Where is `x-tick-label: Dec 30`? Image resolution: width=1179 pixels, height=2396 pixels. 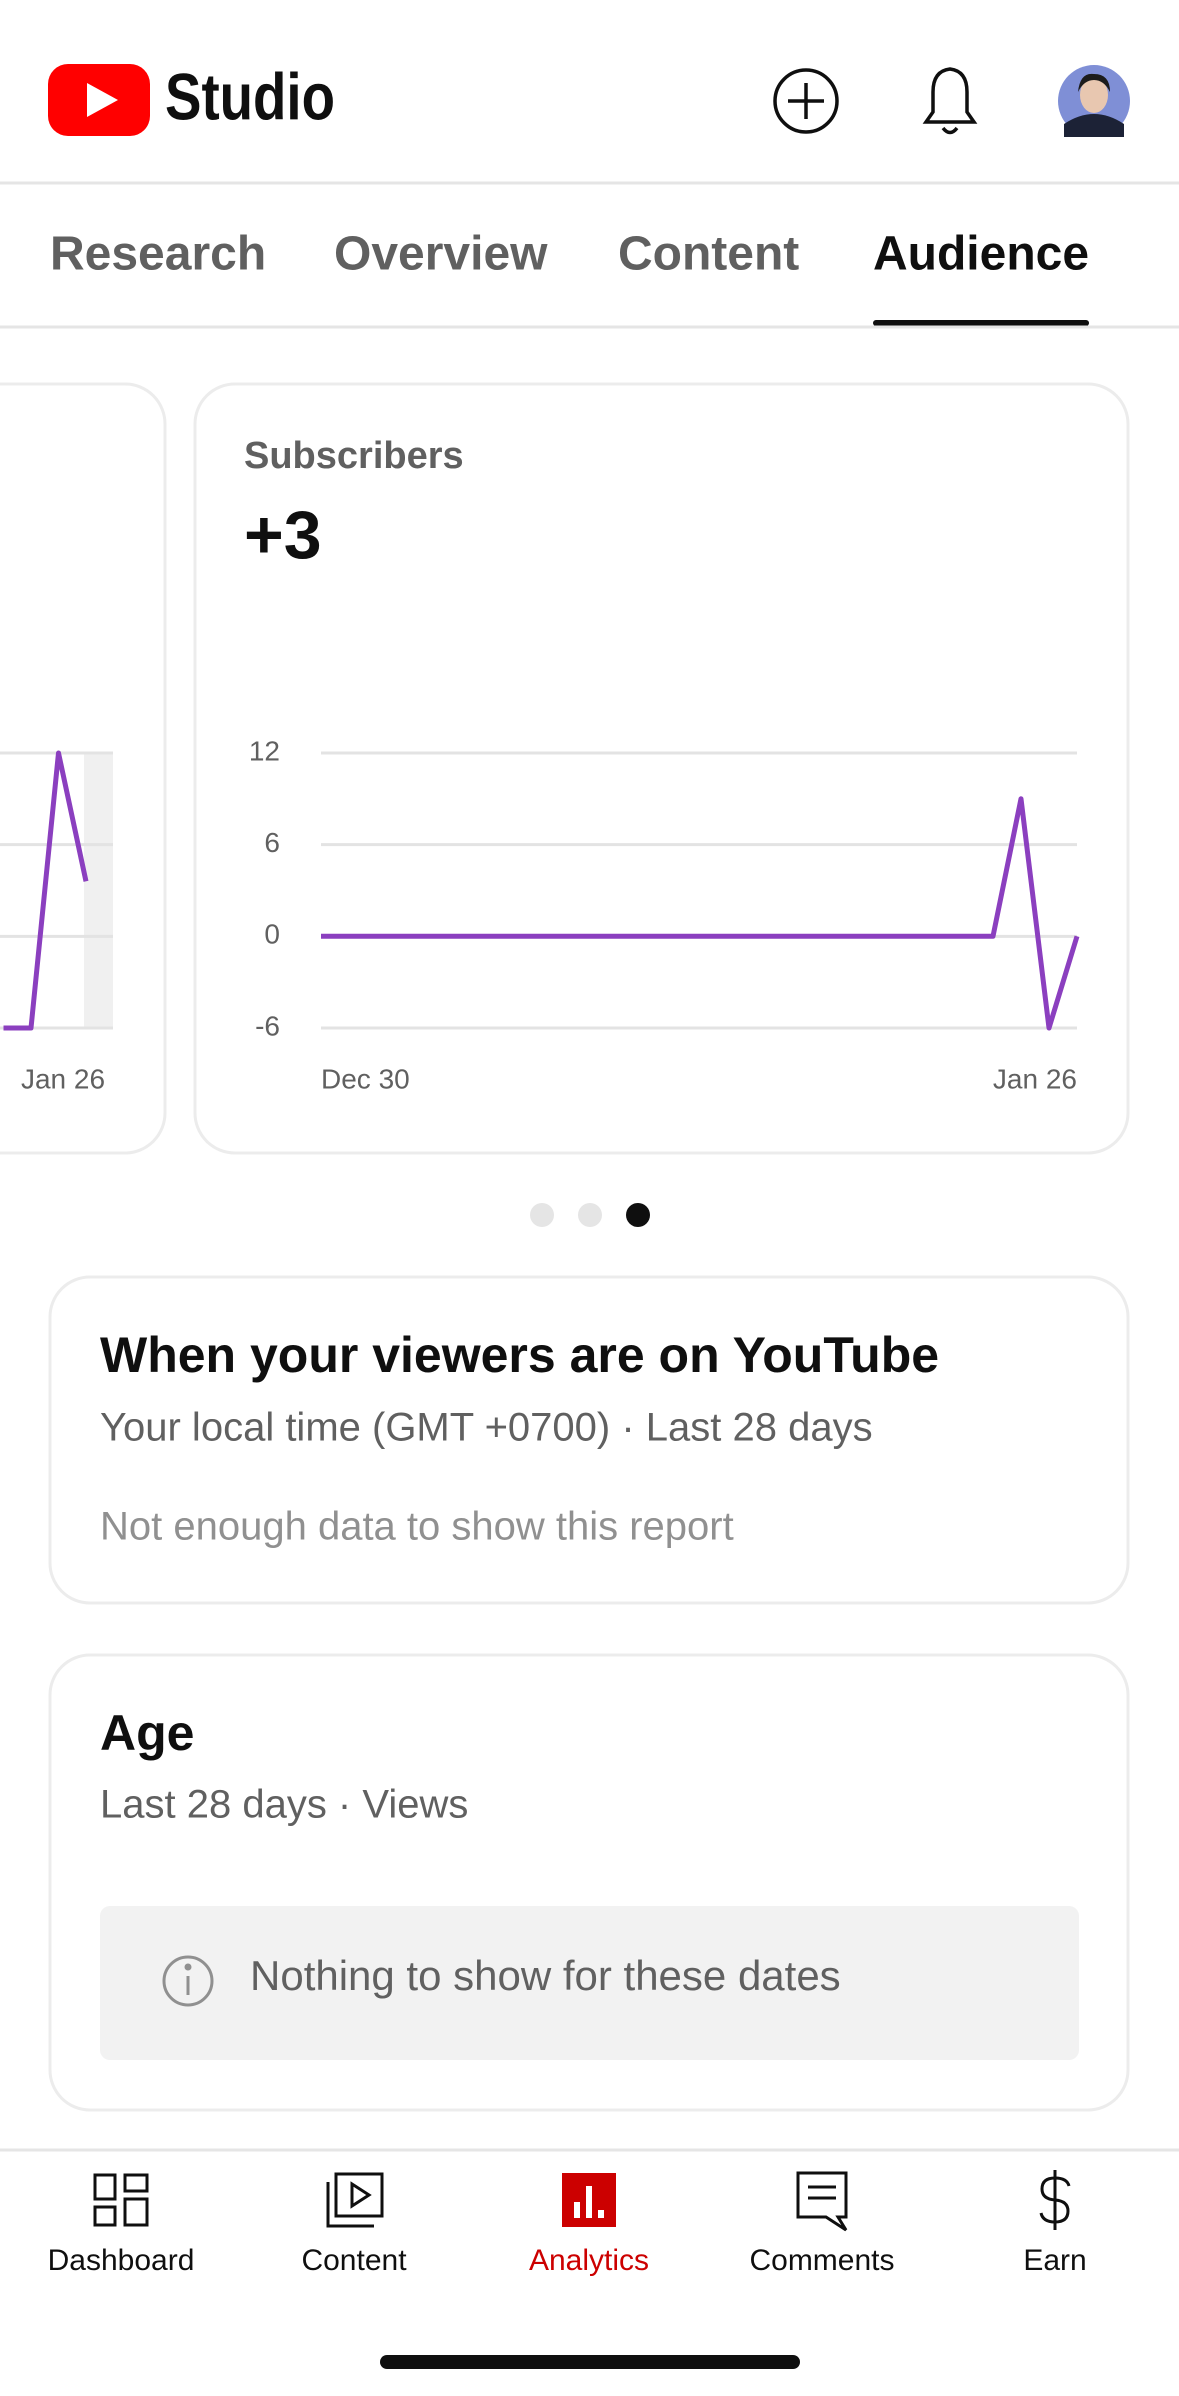
x-tick-label: Dec 30 is located at coordinates (365, 1078).